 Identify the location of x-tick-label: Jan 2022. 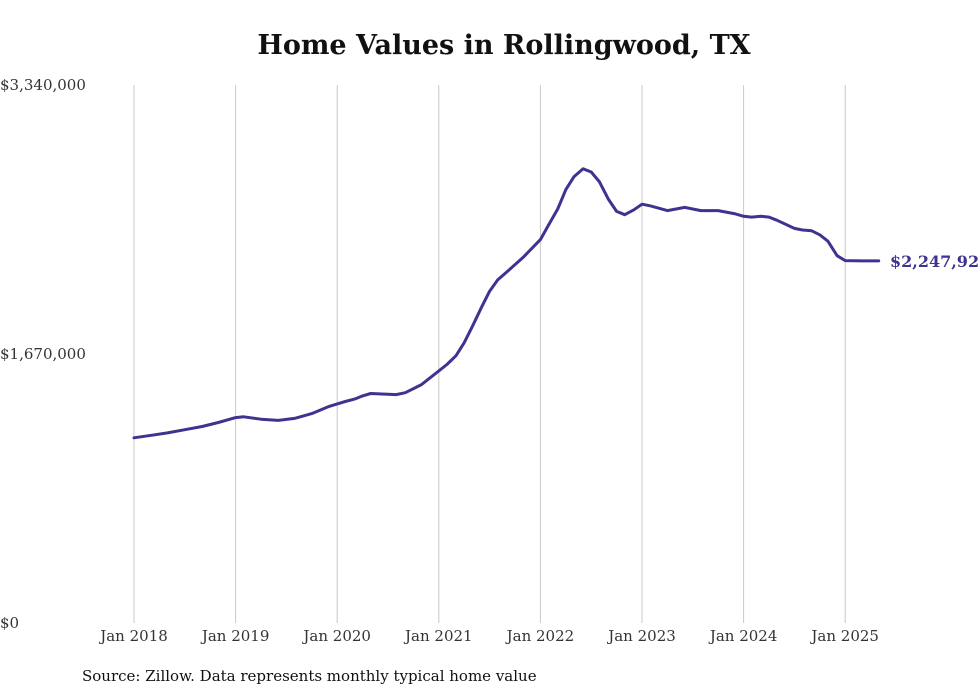
(540, 636).